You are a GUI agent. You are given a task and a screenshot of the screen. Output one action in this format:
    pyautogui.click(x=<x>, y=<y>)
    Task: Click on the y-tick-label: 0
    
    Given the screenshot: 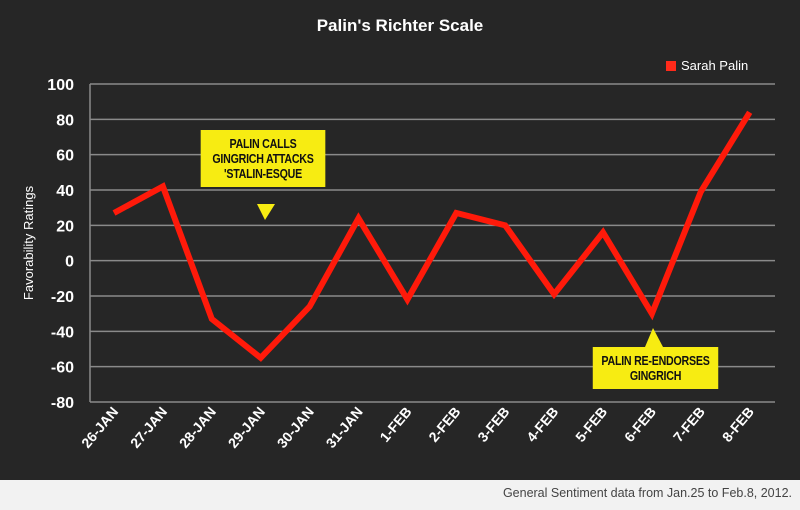 What is the action you would take?
    pyautogui.click(x=69, y=262)
    